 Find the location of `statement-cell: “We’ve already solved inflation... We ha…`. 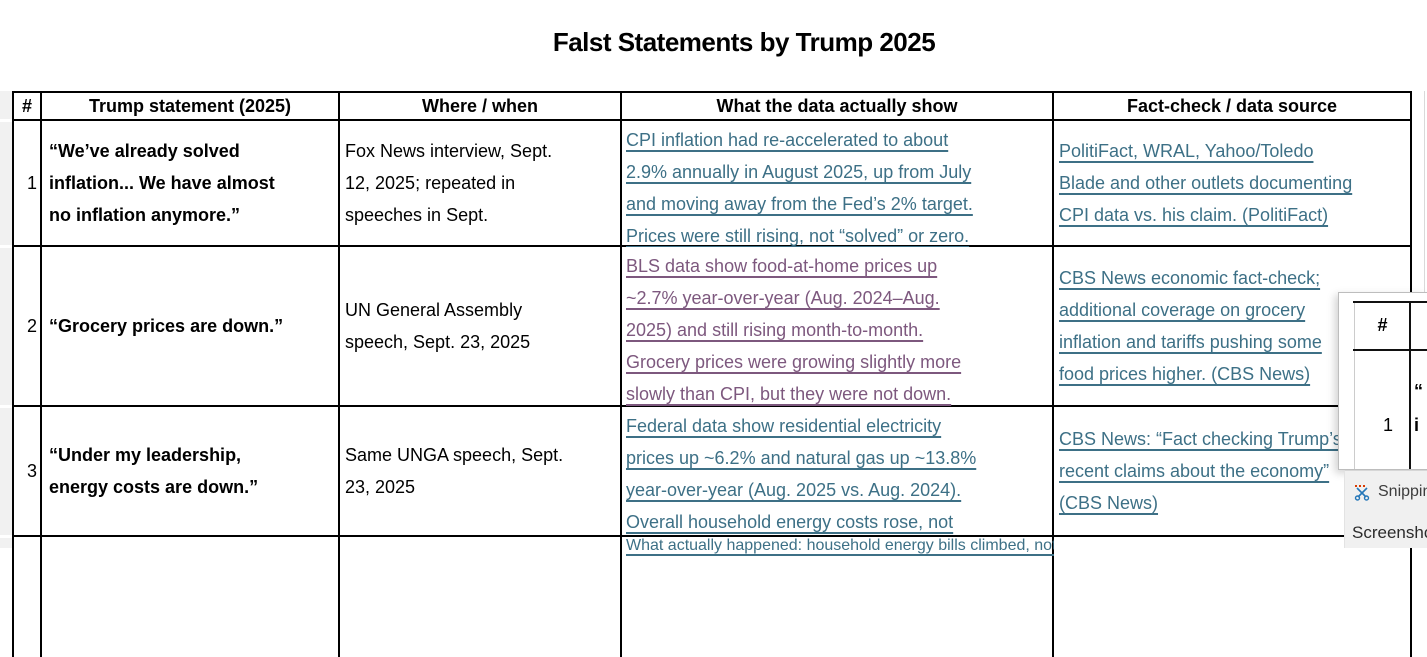

statement-cell: “We’ve already solved inflation... We ha… is located at coordinates (191, 184).